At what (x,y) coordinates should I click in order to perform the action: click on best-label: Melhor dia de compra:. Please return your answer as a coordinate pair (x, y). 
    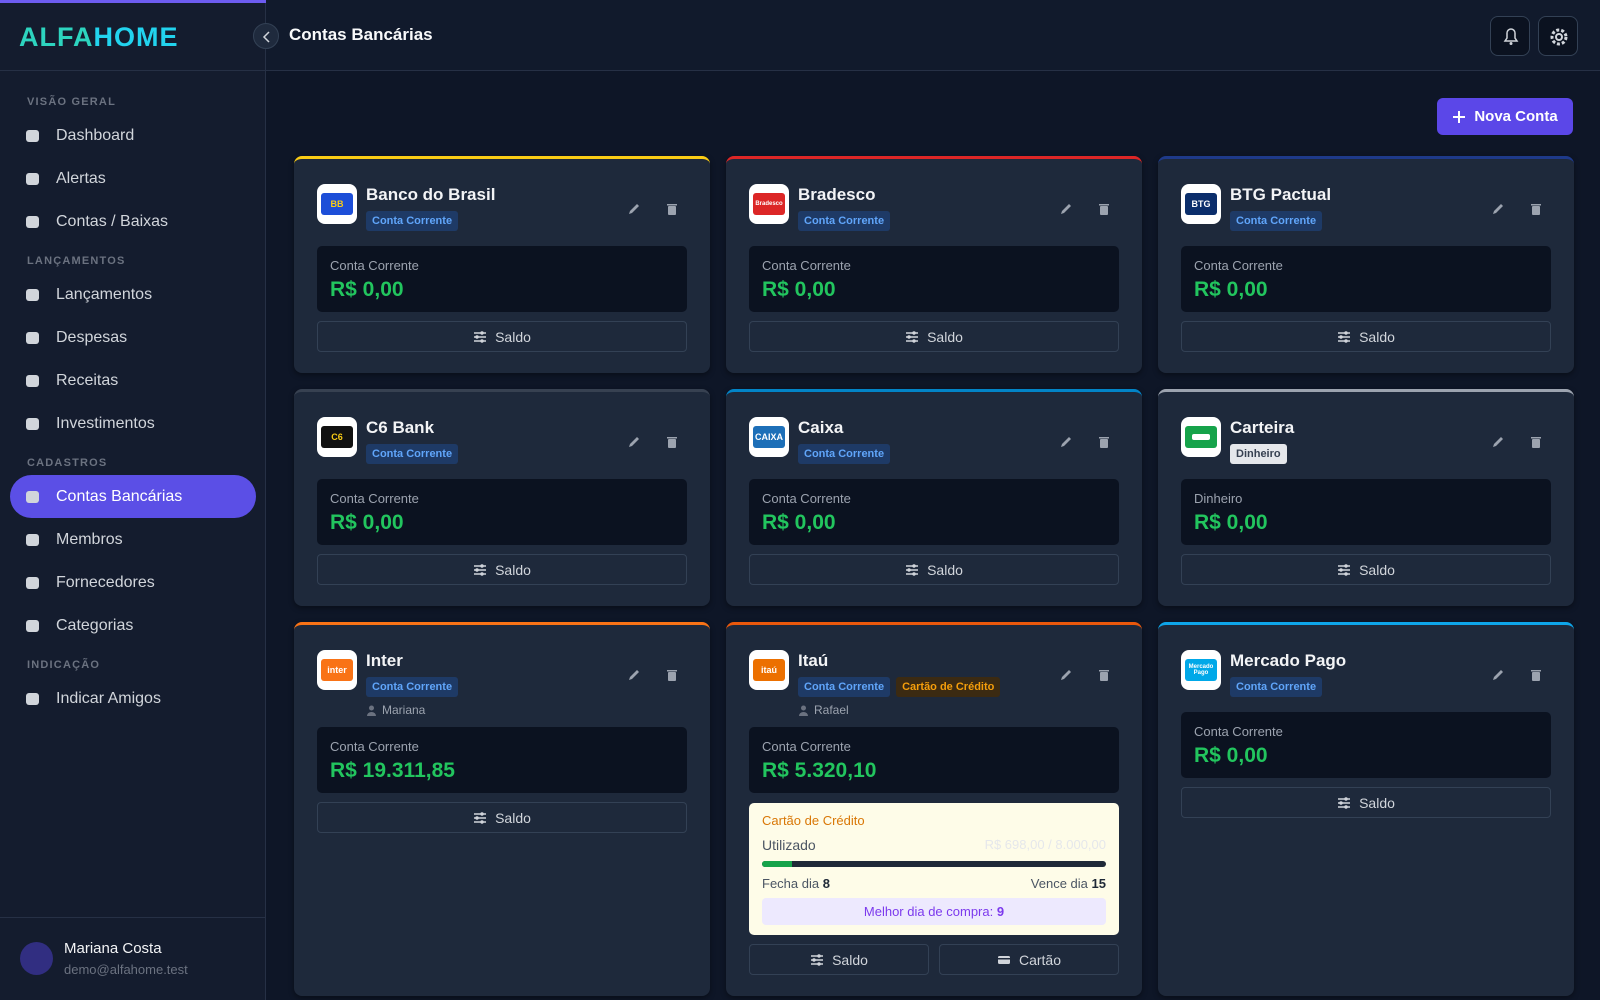
    Looking at the image, I should click on (928, 911).